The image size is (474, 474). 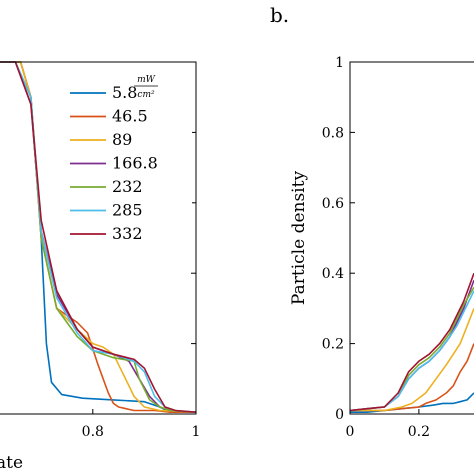 What do you see at coordinates (11, 463) in the screenshot?
I see `panel-a-x-axis-label: ate` at bounding box center [11, 463].